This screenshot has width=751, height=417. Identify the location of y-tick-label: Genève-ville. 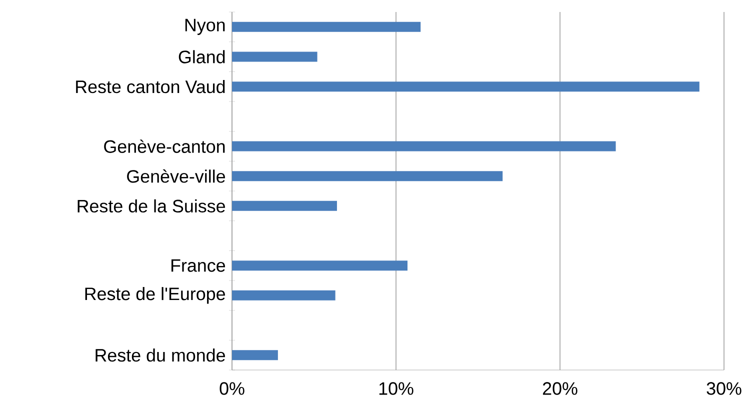
(176, 176).